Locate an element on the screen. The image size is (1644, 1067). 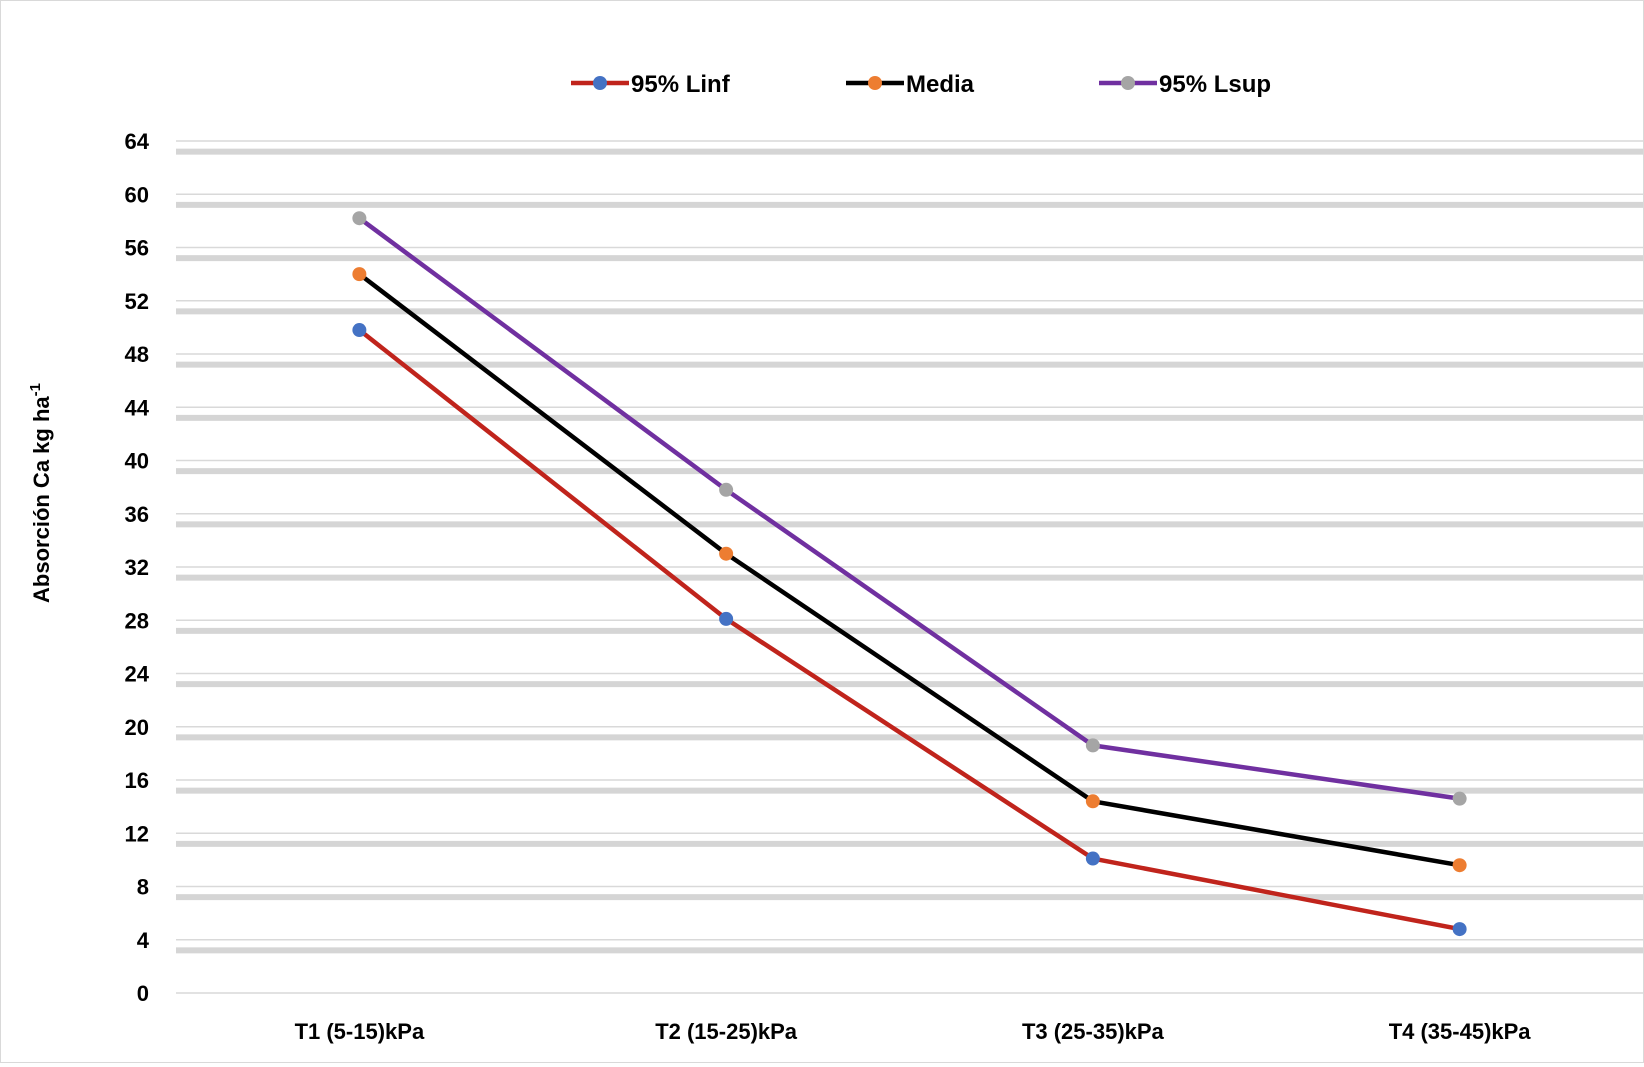
x-category-label: T2 (15-25)kPa is located at coordinates (726, 1031).